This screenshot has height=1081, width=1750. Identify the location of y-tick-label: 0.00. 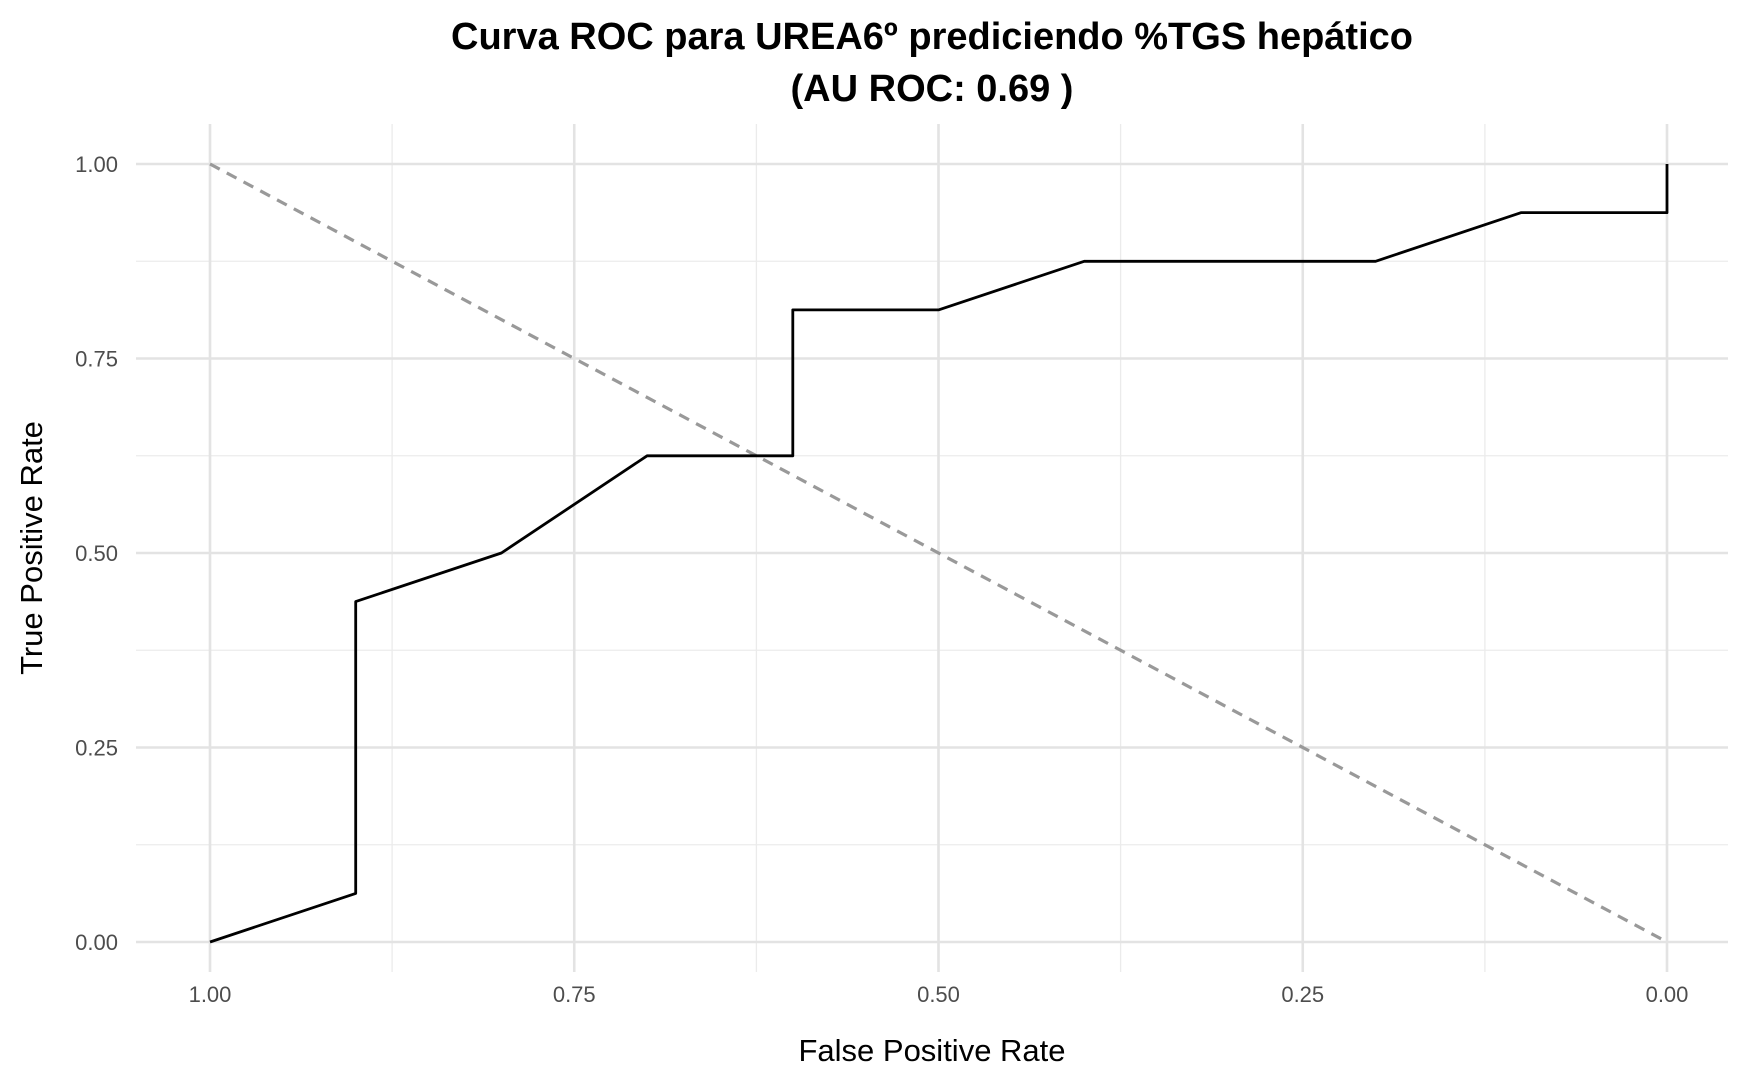
(96, 942).